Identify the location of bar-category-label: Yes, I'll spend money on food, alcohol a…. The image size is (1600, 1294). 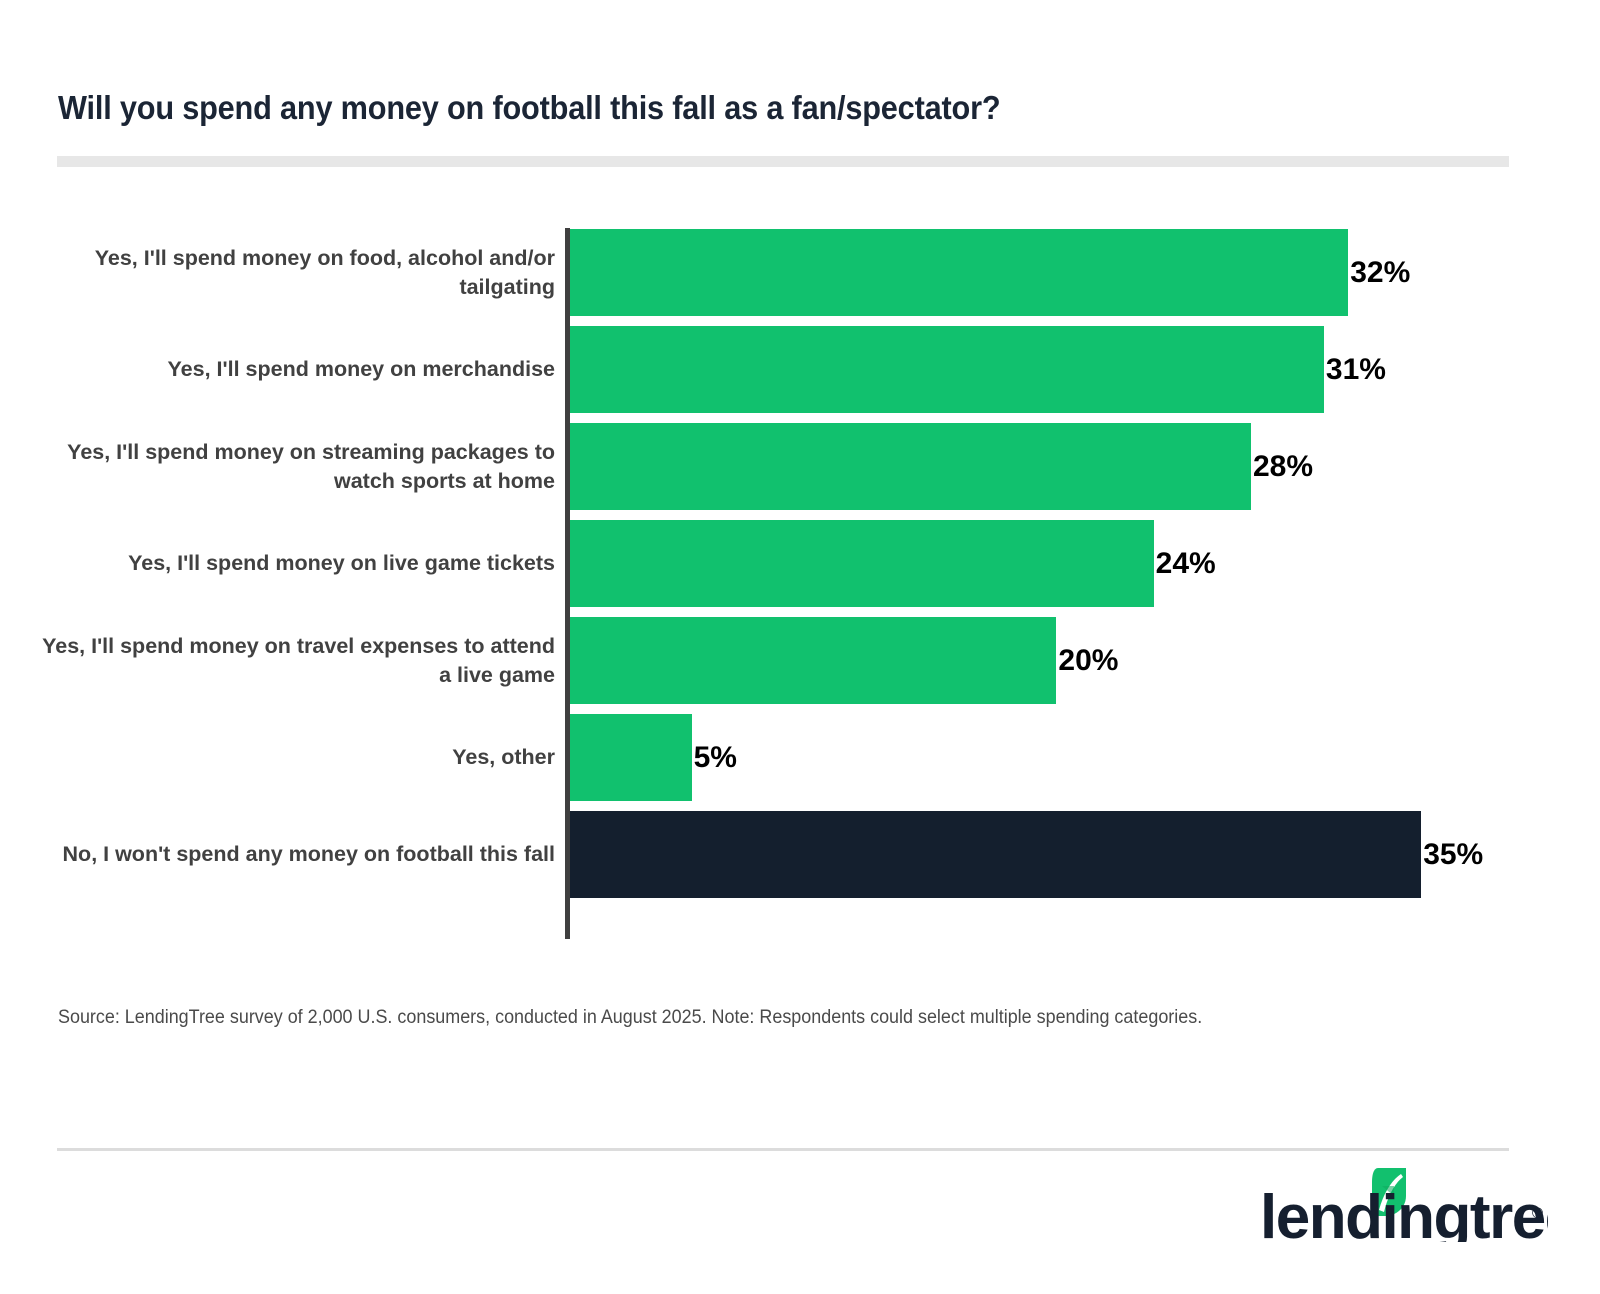
(324, 272).